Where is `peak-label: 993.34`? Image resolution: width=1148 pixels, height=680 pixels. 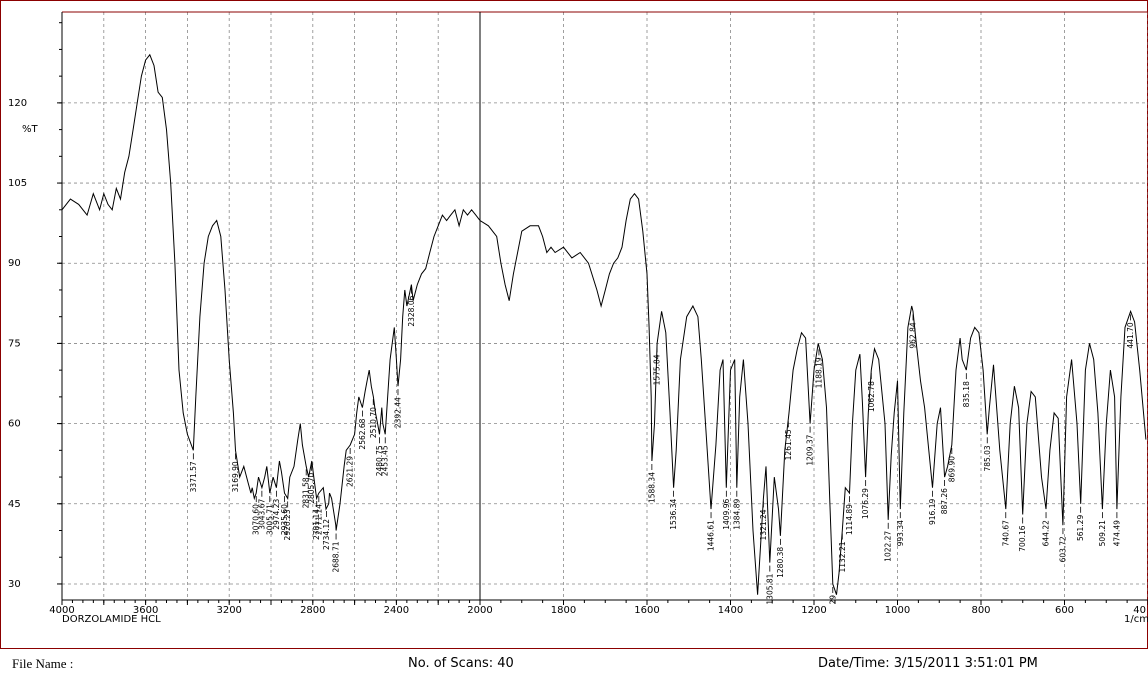
peak-label: 993.34 is located at coordinates (900, 533).